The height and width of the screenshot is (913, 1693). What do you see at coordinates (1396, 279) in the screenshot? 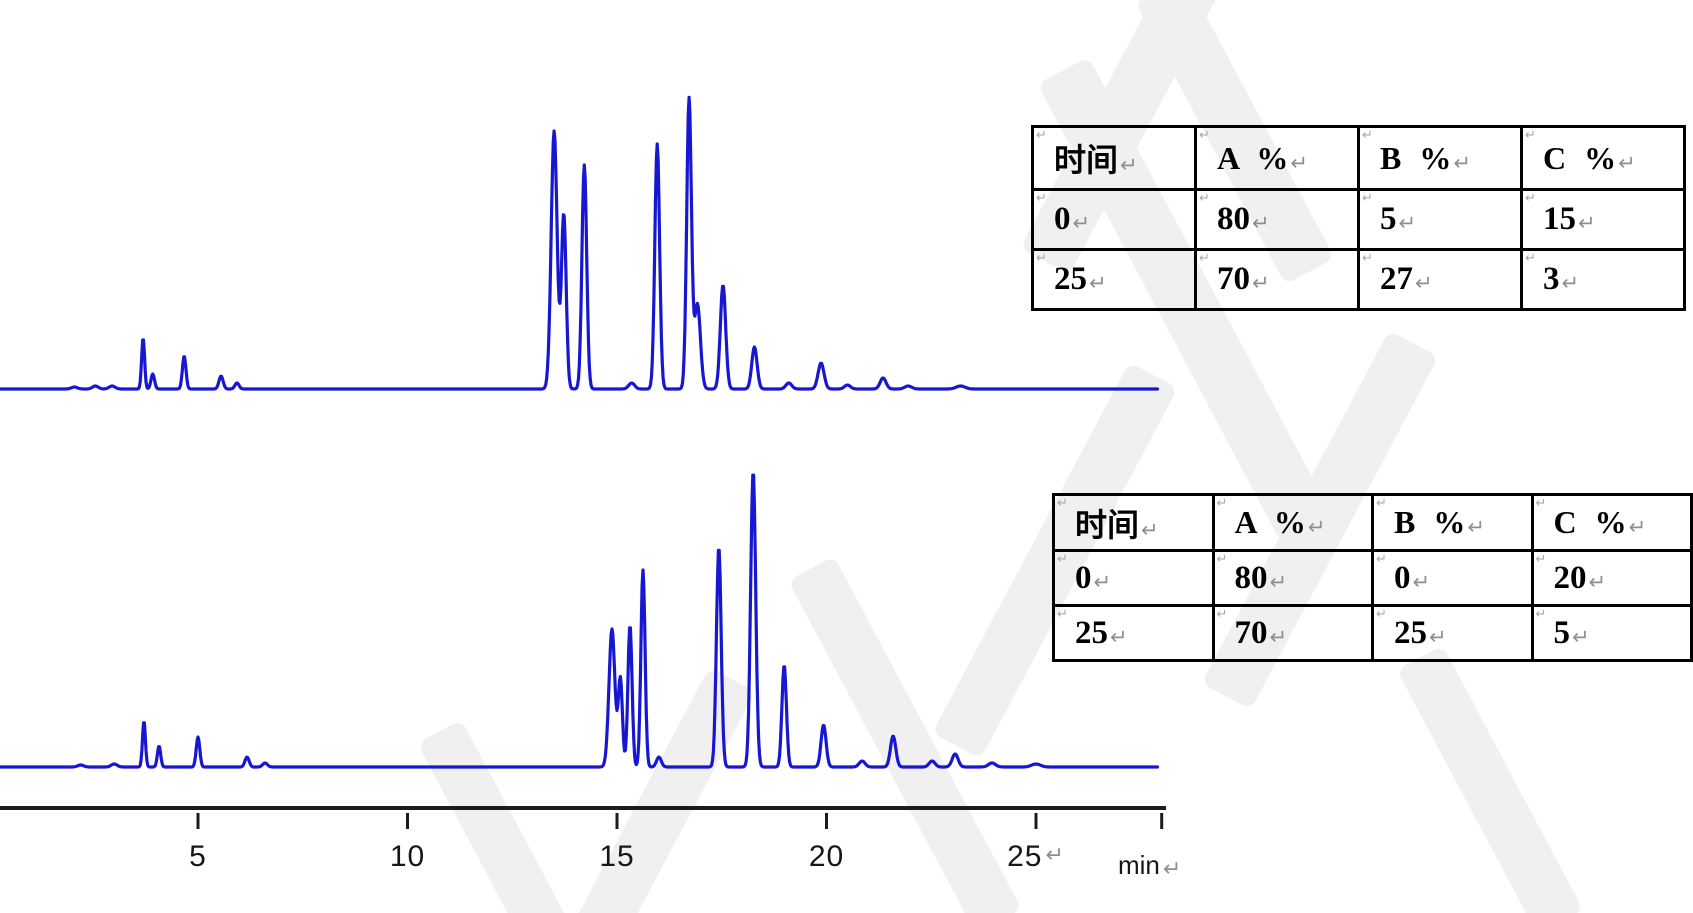
I see `cell-text: 27` at bounding box center [1396, 279].